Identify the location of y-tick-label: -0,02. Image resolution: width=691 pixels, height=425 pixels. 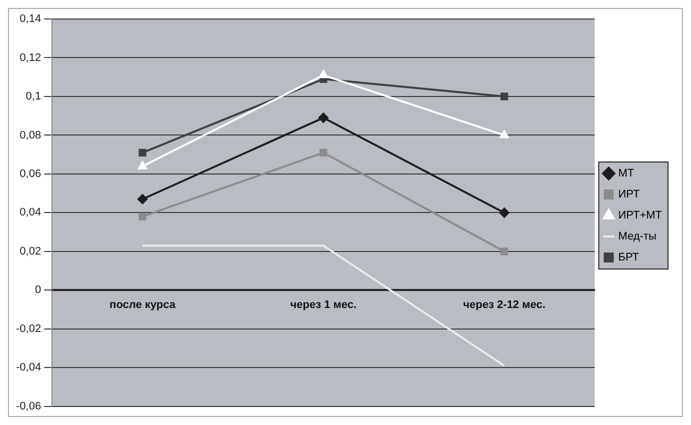
(29, 328).